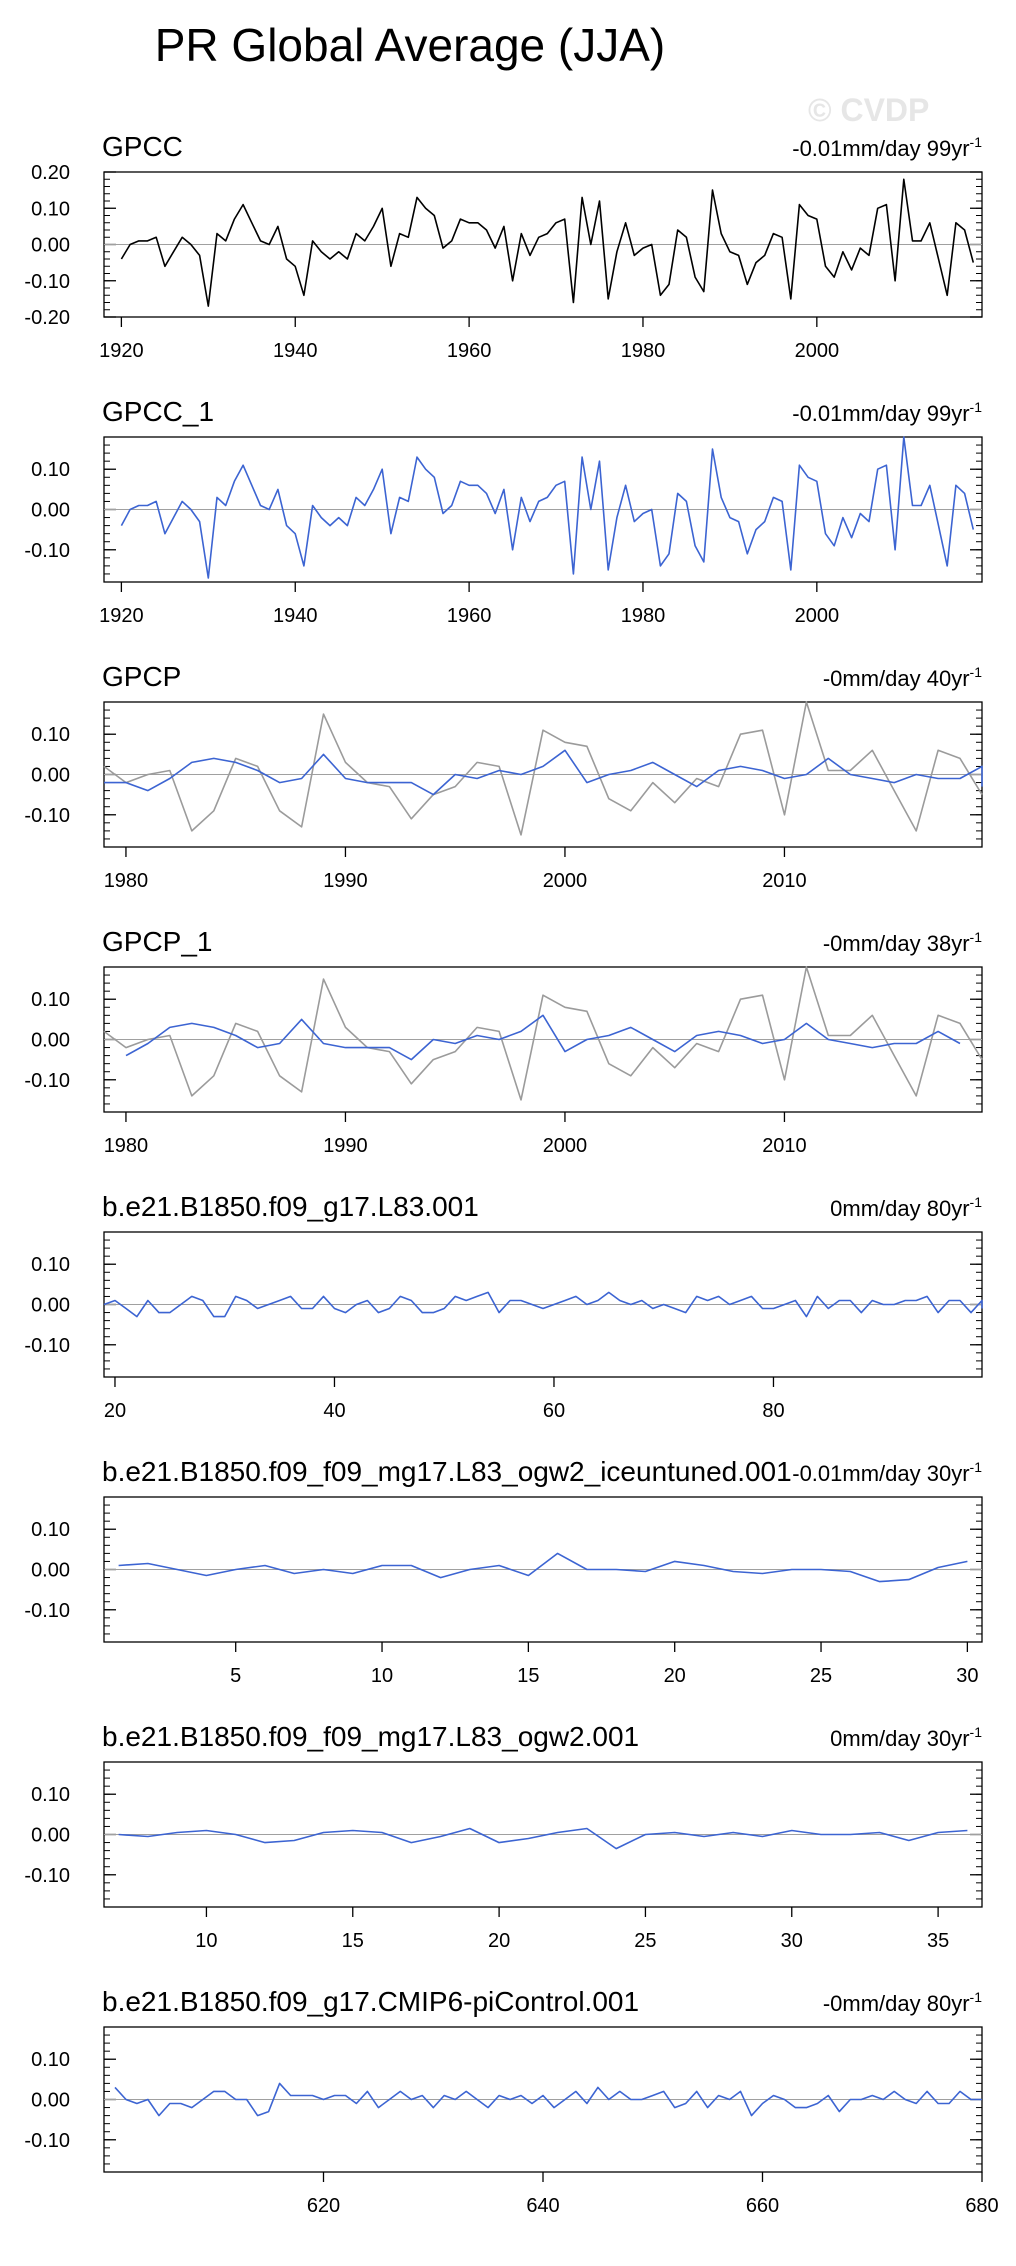 Image resolution: width=1016 pixels, height=2266 pixels. I want to click on trend-annotation: -0mm/day 80yr-1, so click(902, 2002).